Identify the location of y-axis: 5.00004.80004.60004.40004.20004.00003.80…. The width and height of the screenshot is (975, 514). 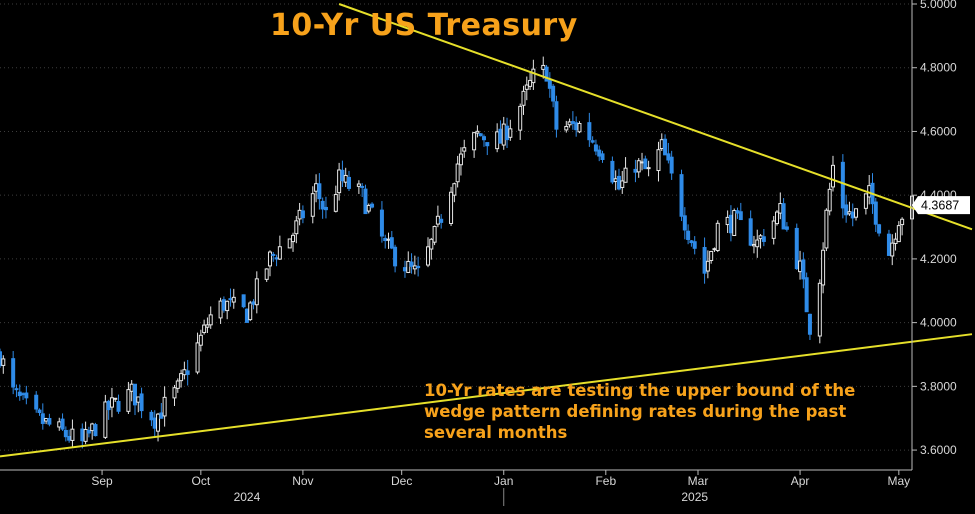
(934, 235).